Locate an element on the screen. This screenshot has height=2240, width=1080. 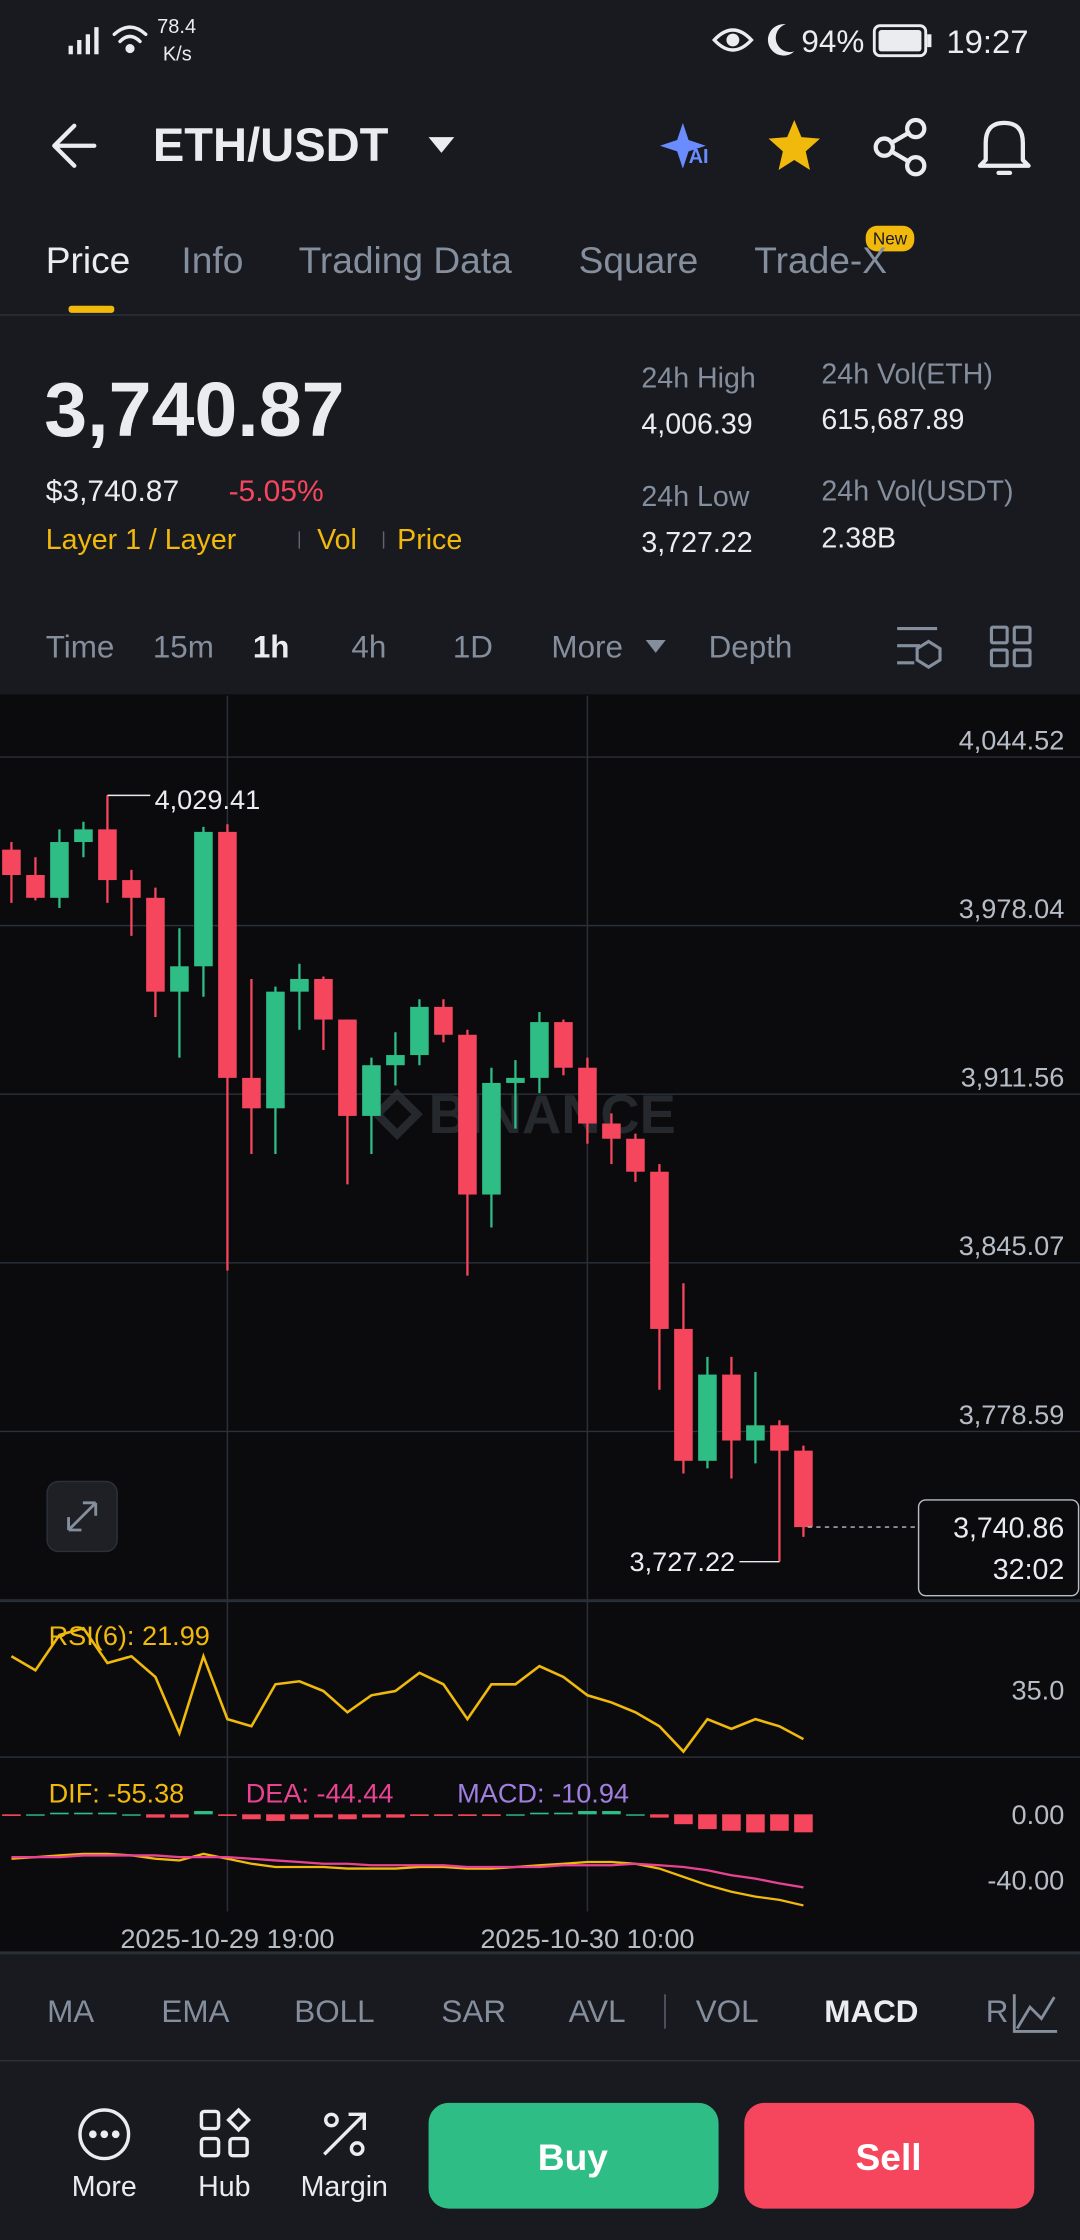
indicator-tab: R is located at coordinates (997, 2011).